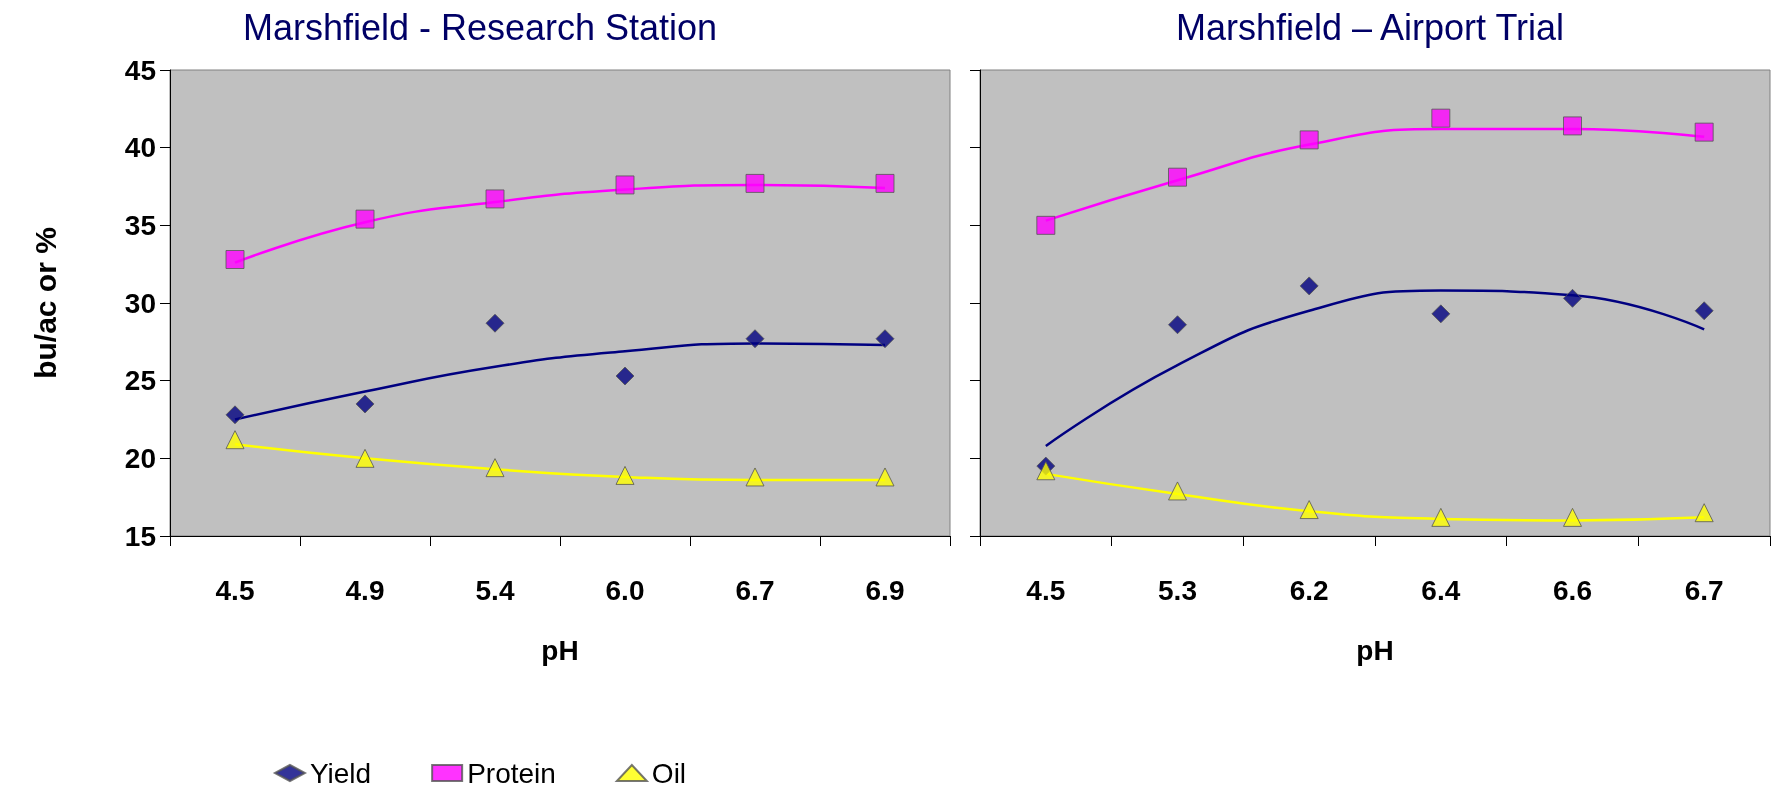  I want to click on x-tick-label: 6.0, so click(625, 590).